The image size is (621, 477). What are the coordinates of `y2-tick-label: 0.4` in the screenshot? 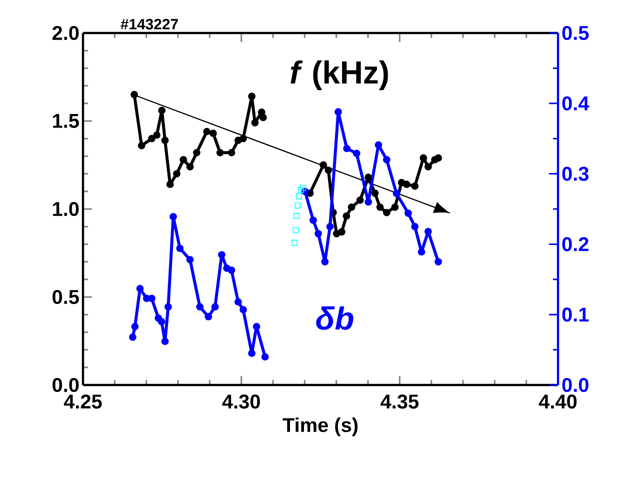 It's located at (576, 103).